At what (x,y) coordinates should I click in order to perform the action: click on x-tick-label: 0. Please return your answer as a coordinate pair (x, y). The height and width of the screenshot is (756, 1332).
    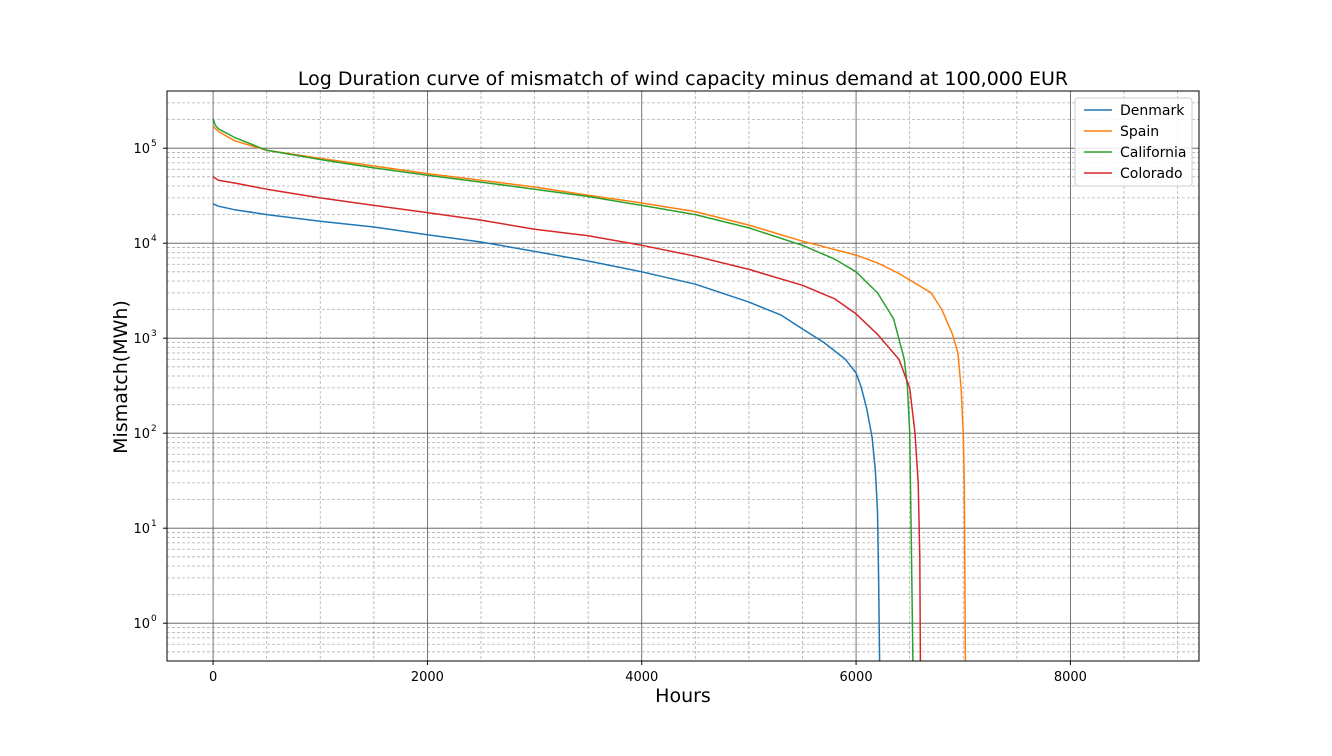
    Looking at the image, I should click on (213, 677).